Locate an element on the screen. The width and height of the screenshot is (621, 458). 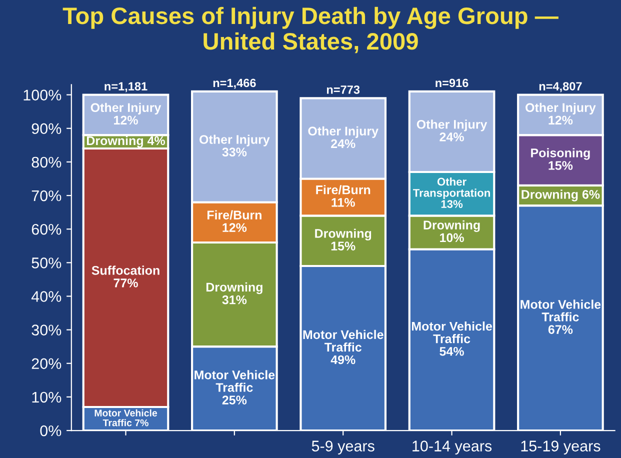
series-label: Other Injury is located at coordinates (126, 108).